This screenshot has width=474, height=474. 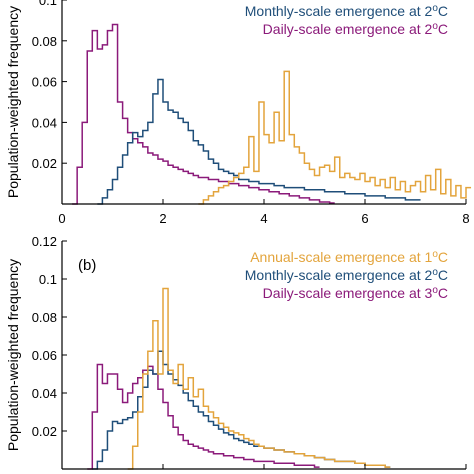 I want to click on panel-b-legend-3: Daily-scale emergence at 3oC, so click(x=355, y=293).